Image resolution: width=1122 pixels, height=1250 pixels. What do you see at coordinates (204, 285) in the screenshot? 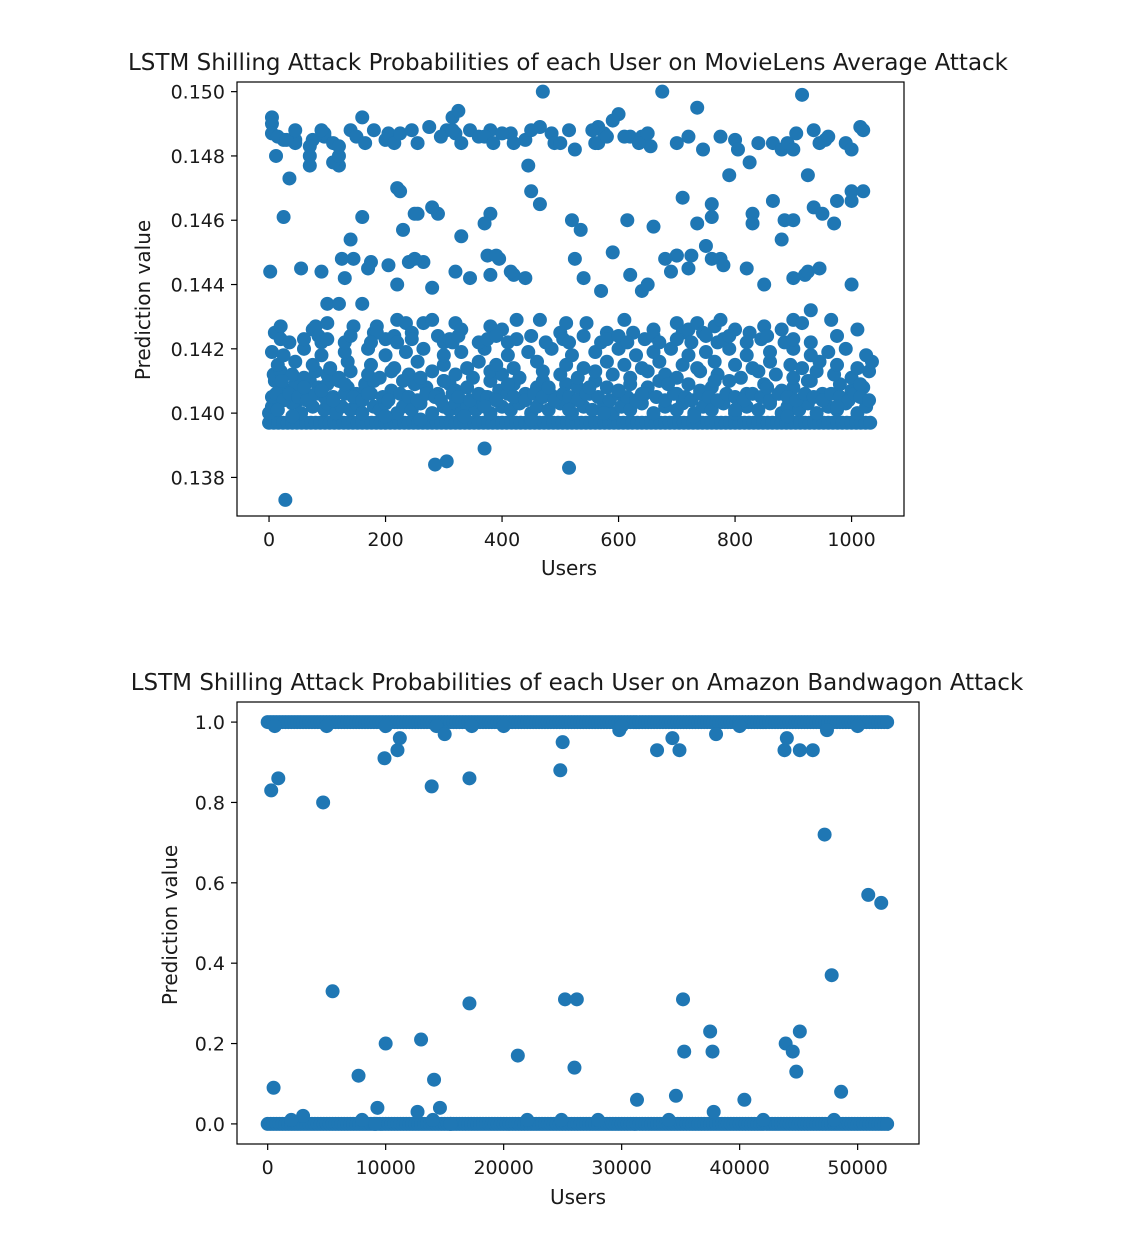
I see `y-ticks: 0.138 0.140 0.142 0.144 0.146 0.148 0.150` at bounding box center [204, 285].